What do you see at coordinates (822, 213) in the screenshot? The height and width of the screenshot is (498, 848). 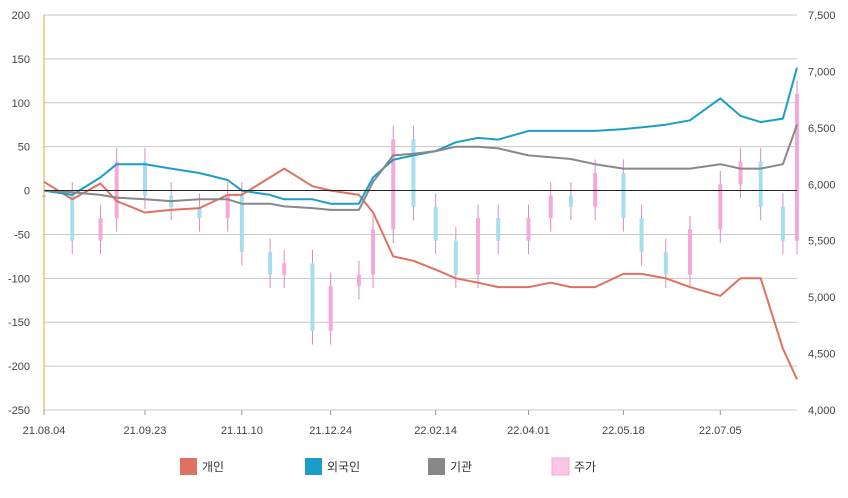 I see `right-axis-ticks: 7,500 7,000 6,500 6,000 5,500 5,000 4,500 4,000` at bounding box center [822, 213].